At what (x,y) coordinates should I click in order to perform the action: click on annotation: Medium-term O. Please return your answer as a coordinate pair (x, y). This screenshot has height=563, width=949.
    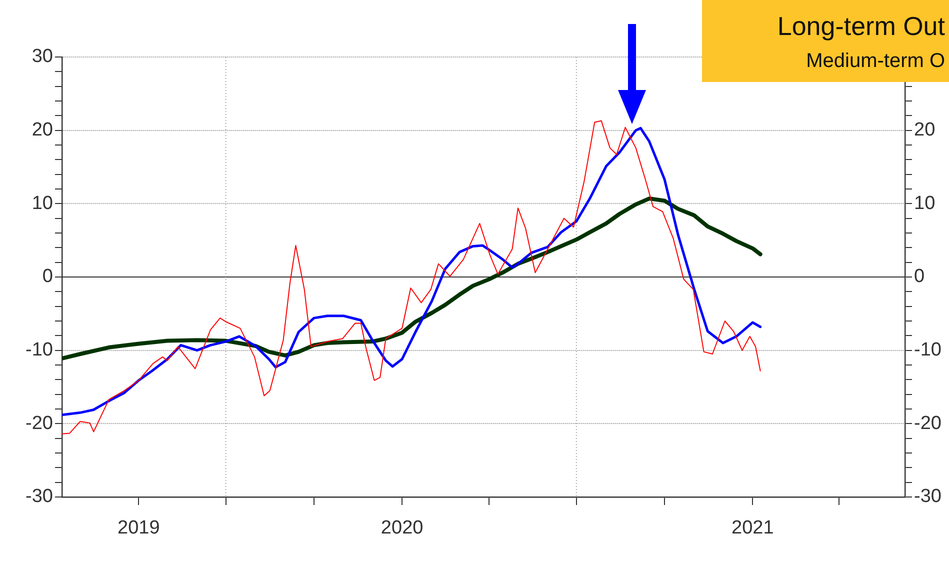
    Looking at the image, I should click on (875, 61).